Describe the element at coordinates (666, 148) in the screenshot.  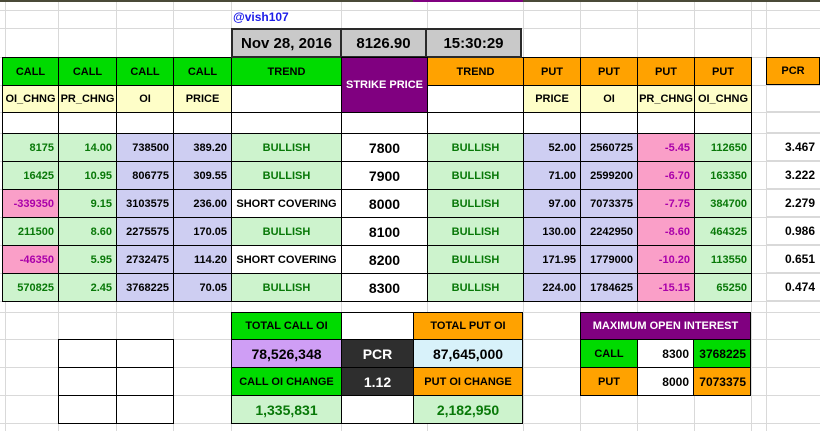
I see `cell-put-pr-chng: -5.45` at that location.